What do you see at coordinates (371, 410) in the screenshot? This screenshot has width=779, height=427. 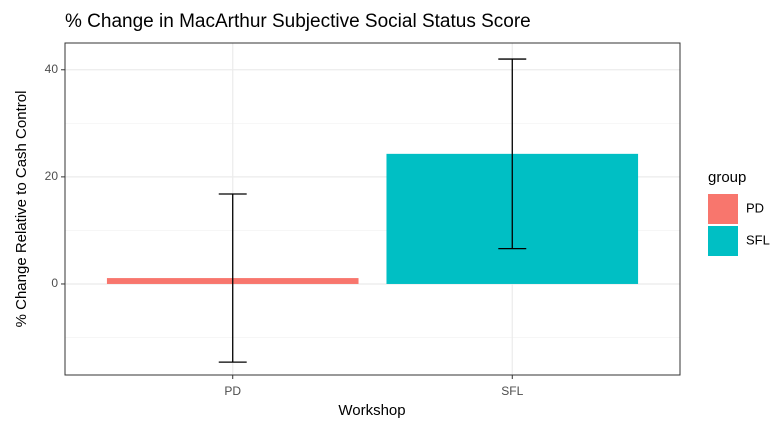 I see `x-axis-title: Workshop` at bounding box center [371, 410].